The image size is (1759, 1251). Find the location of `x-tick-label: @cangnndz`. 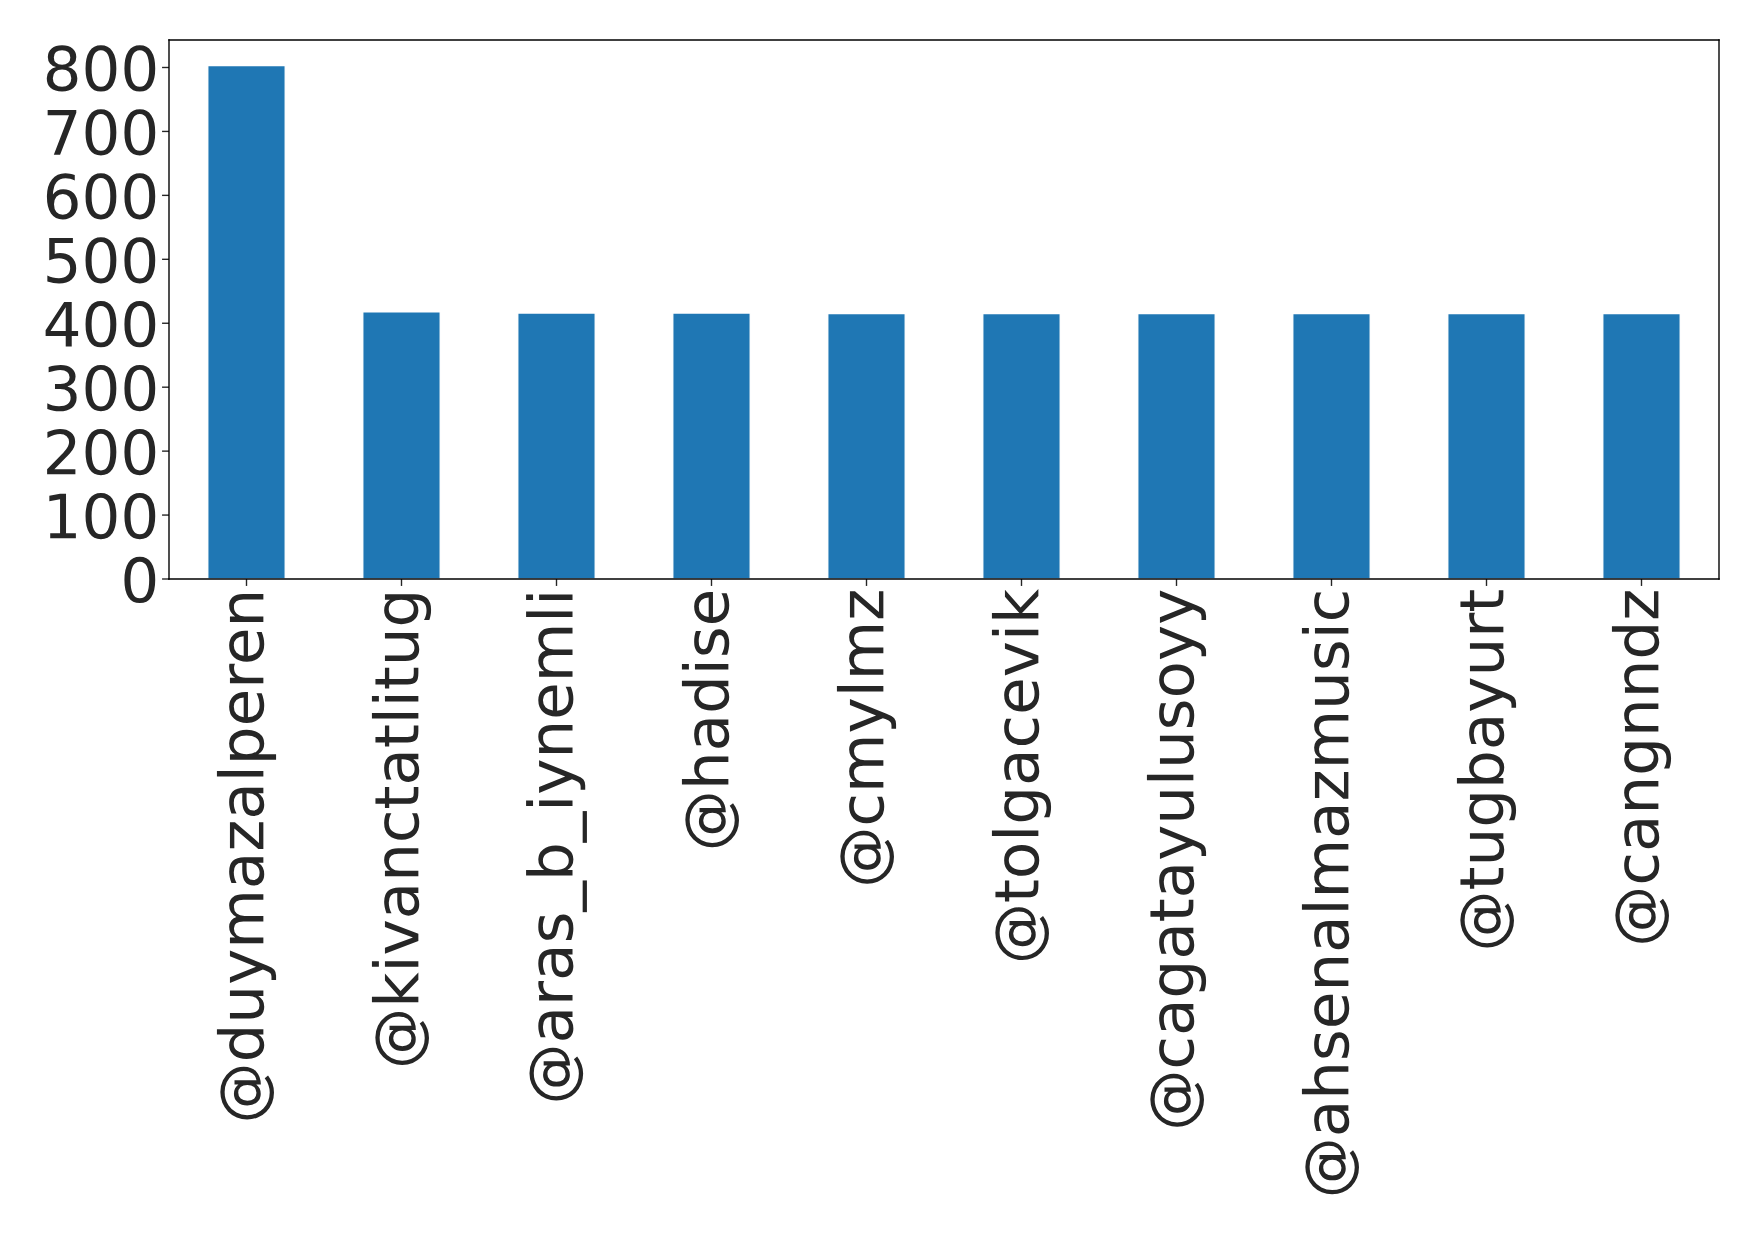

x-tick-label: @cangnndz is located at coordinates (1641, 767).